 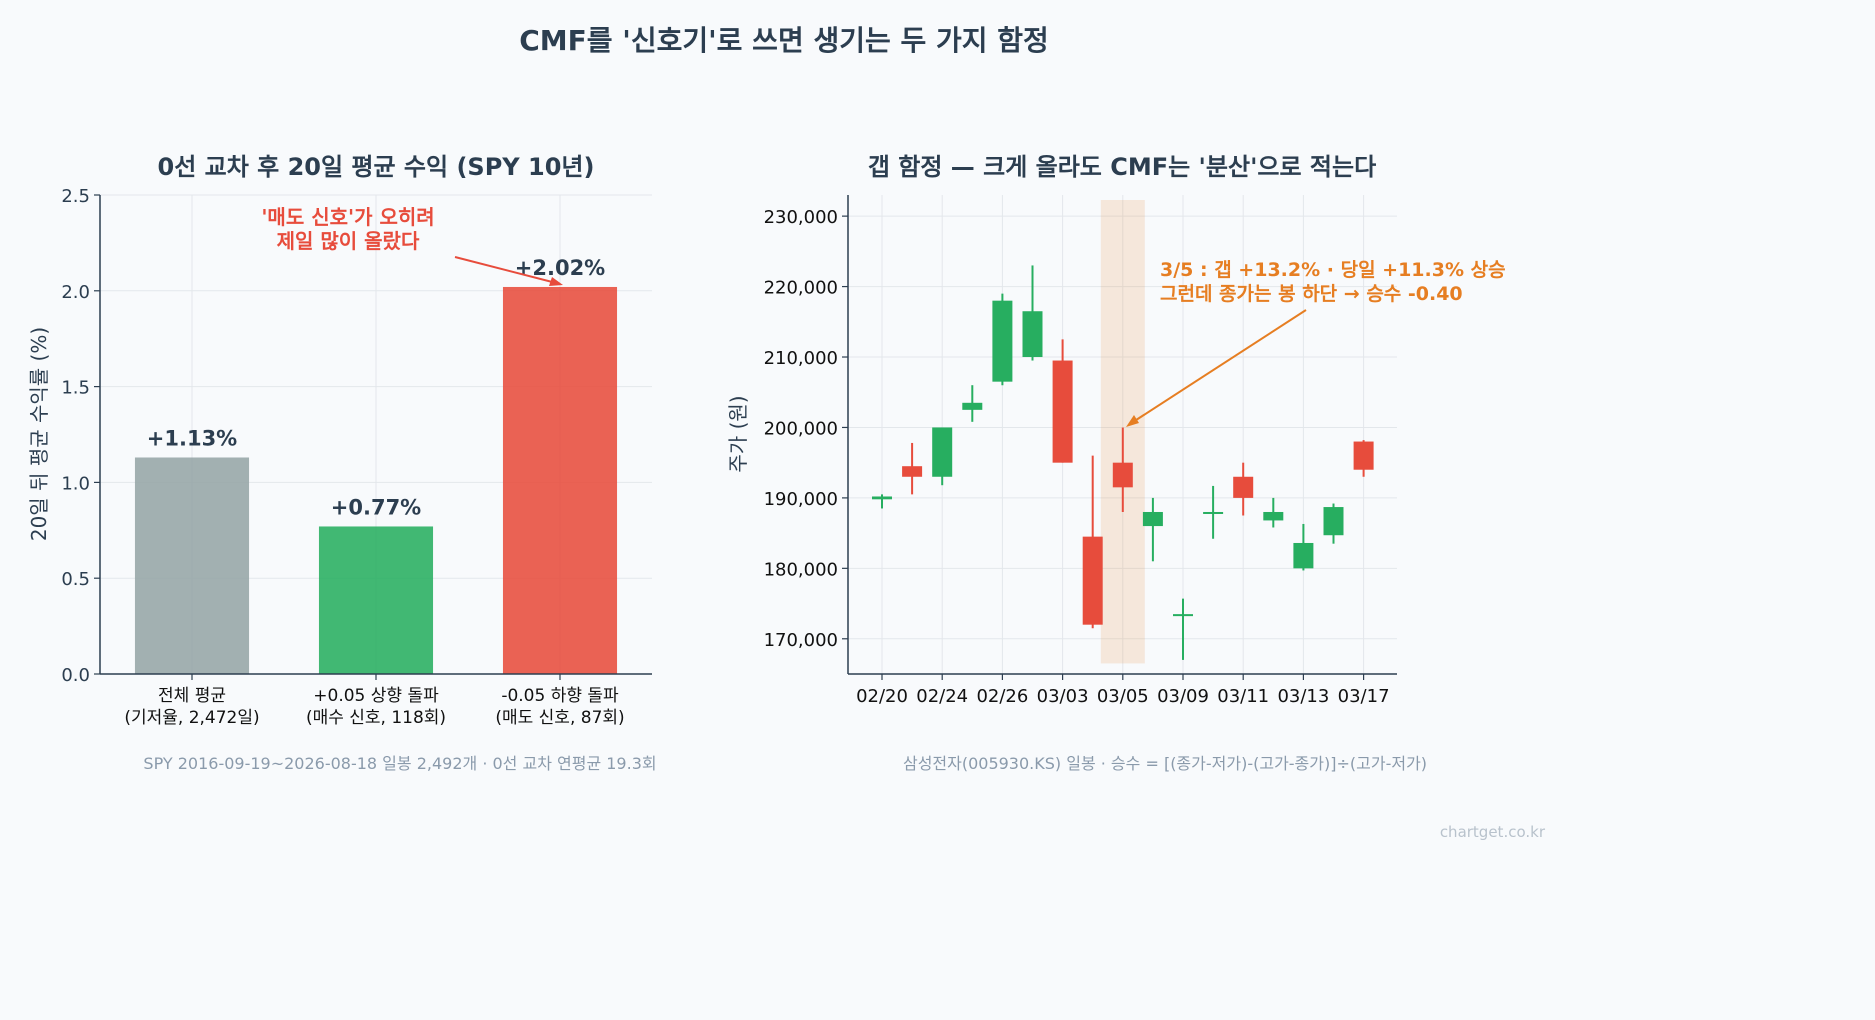 What do you see at coordinates (507, 270) in the screenshot?
I see `left-annotation-arrow` at bounding box center [507, 270].